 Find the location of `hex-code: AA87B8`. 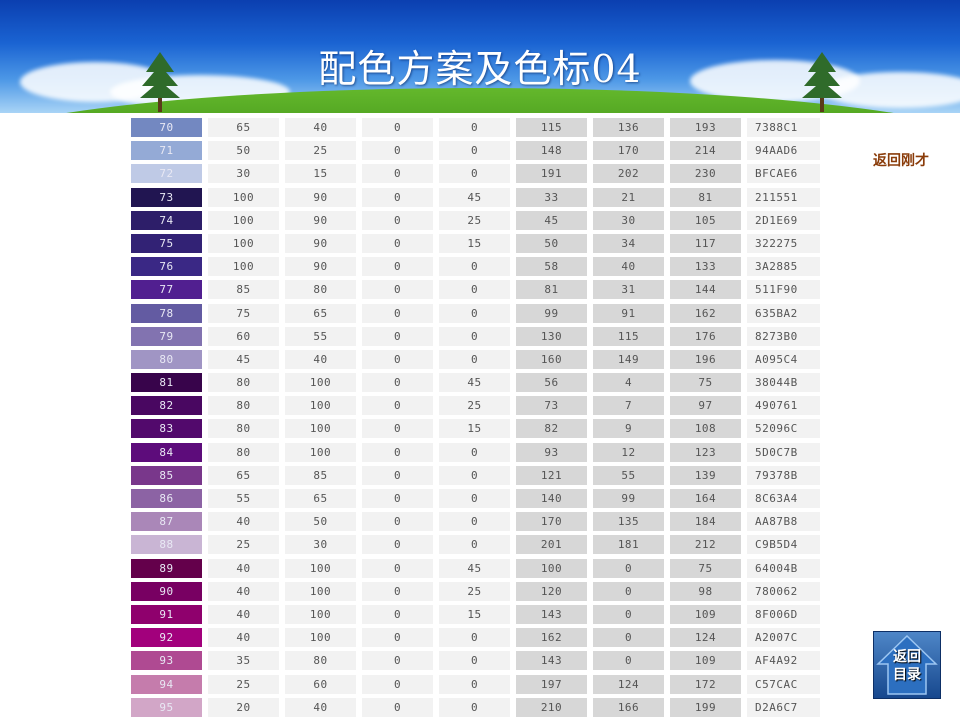

hex-code: AA87B8 is located at coordinates (783, 522).